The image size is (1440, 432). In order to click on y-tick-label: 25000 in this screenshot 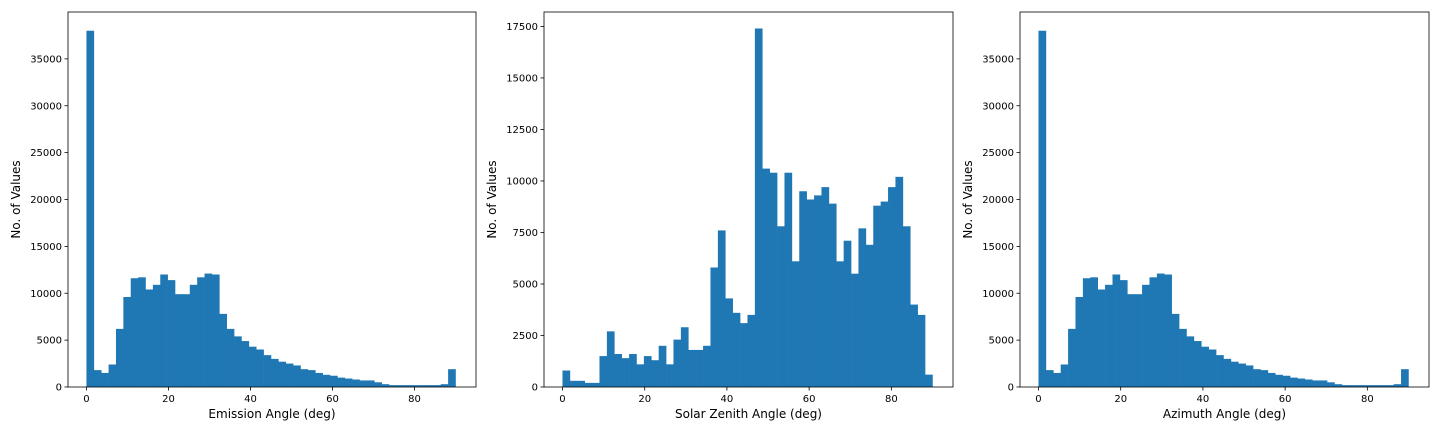, I will do `click(46, 153)`.